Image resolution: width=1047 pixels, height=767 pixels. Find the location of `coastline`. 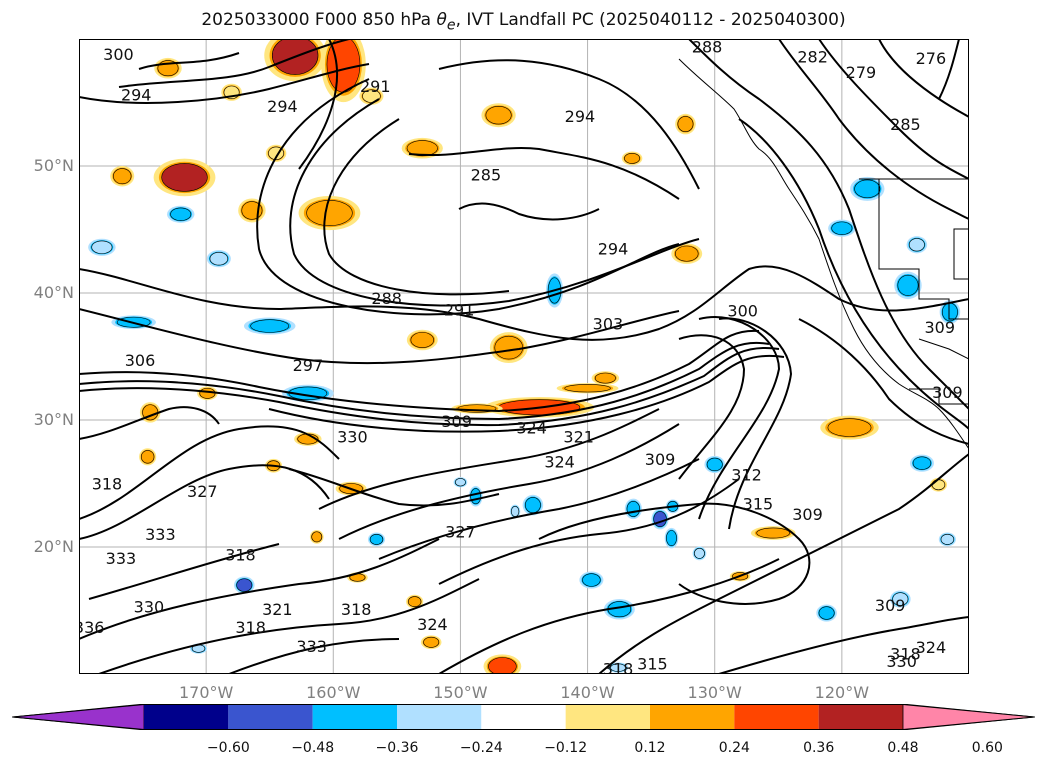

coastline is located at coordinates (823, 254).